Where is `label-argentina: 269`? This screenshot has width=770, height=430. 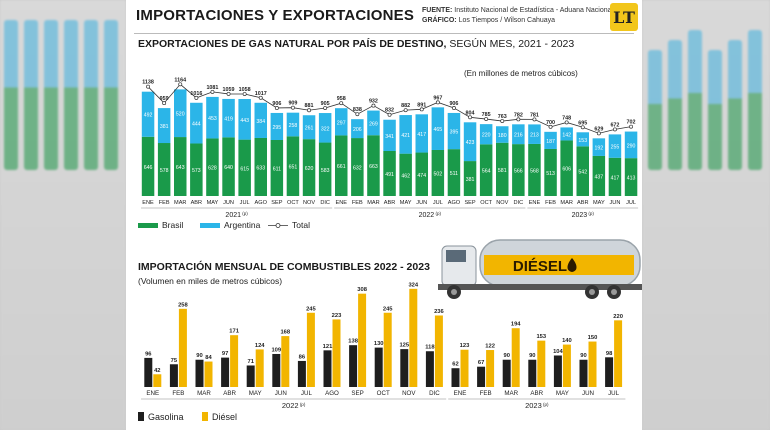 label-argentina: 269 is located at coordinates (373, 124).